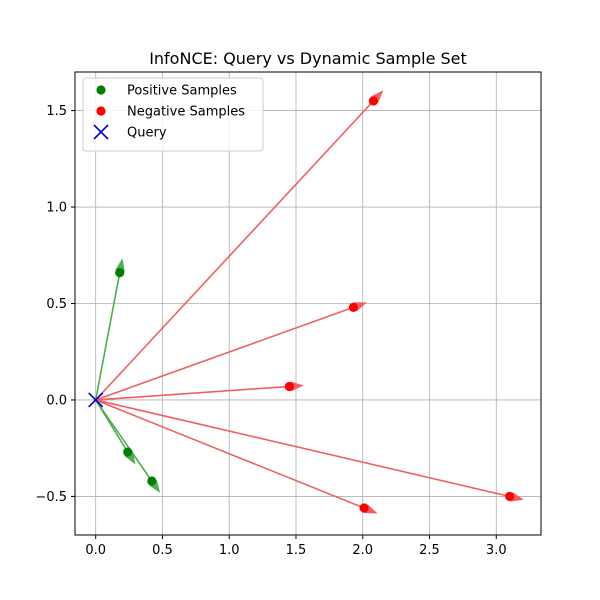 The width and height of the screenshot is (600, 600). What do you see at coordinates (96, 400) in the screenshot?
I see `query-marker-stroke` at bounding box center [96, 400].